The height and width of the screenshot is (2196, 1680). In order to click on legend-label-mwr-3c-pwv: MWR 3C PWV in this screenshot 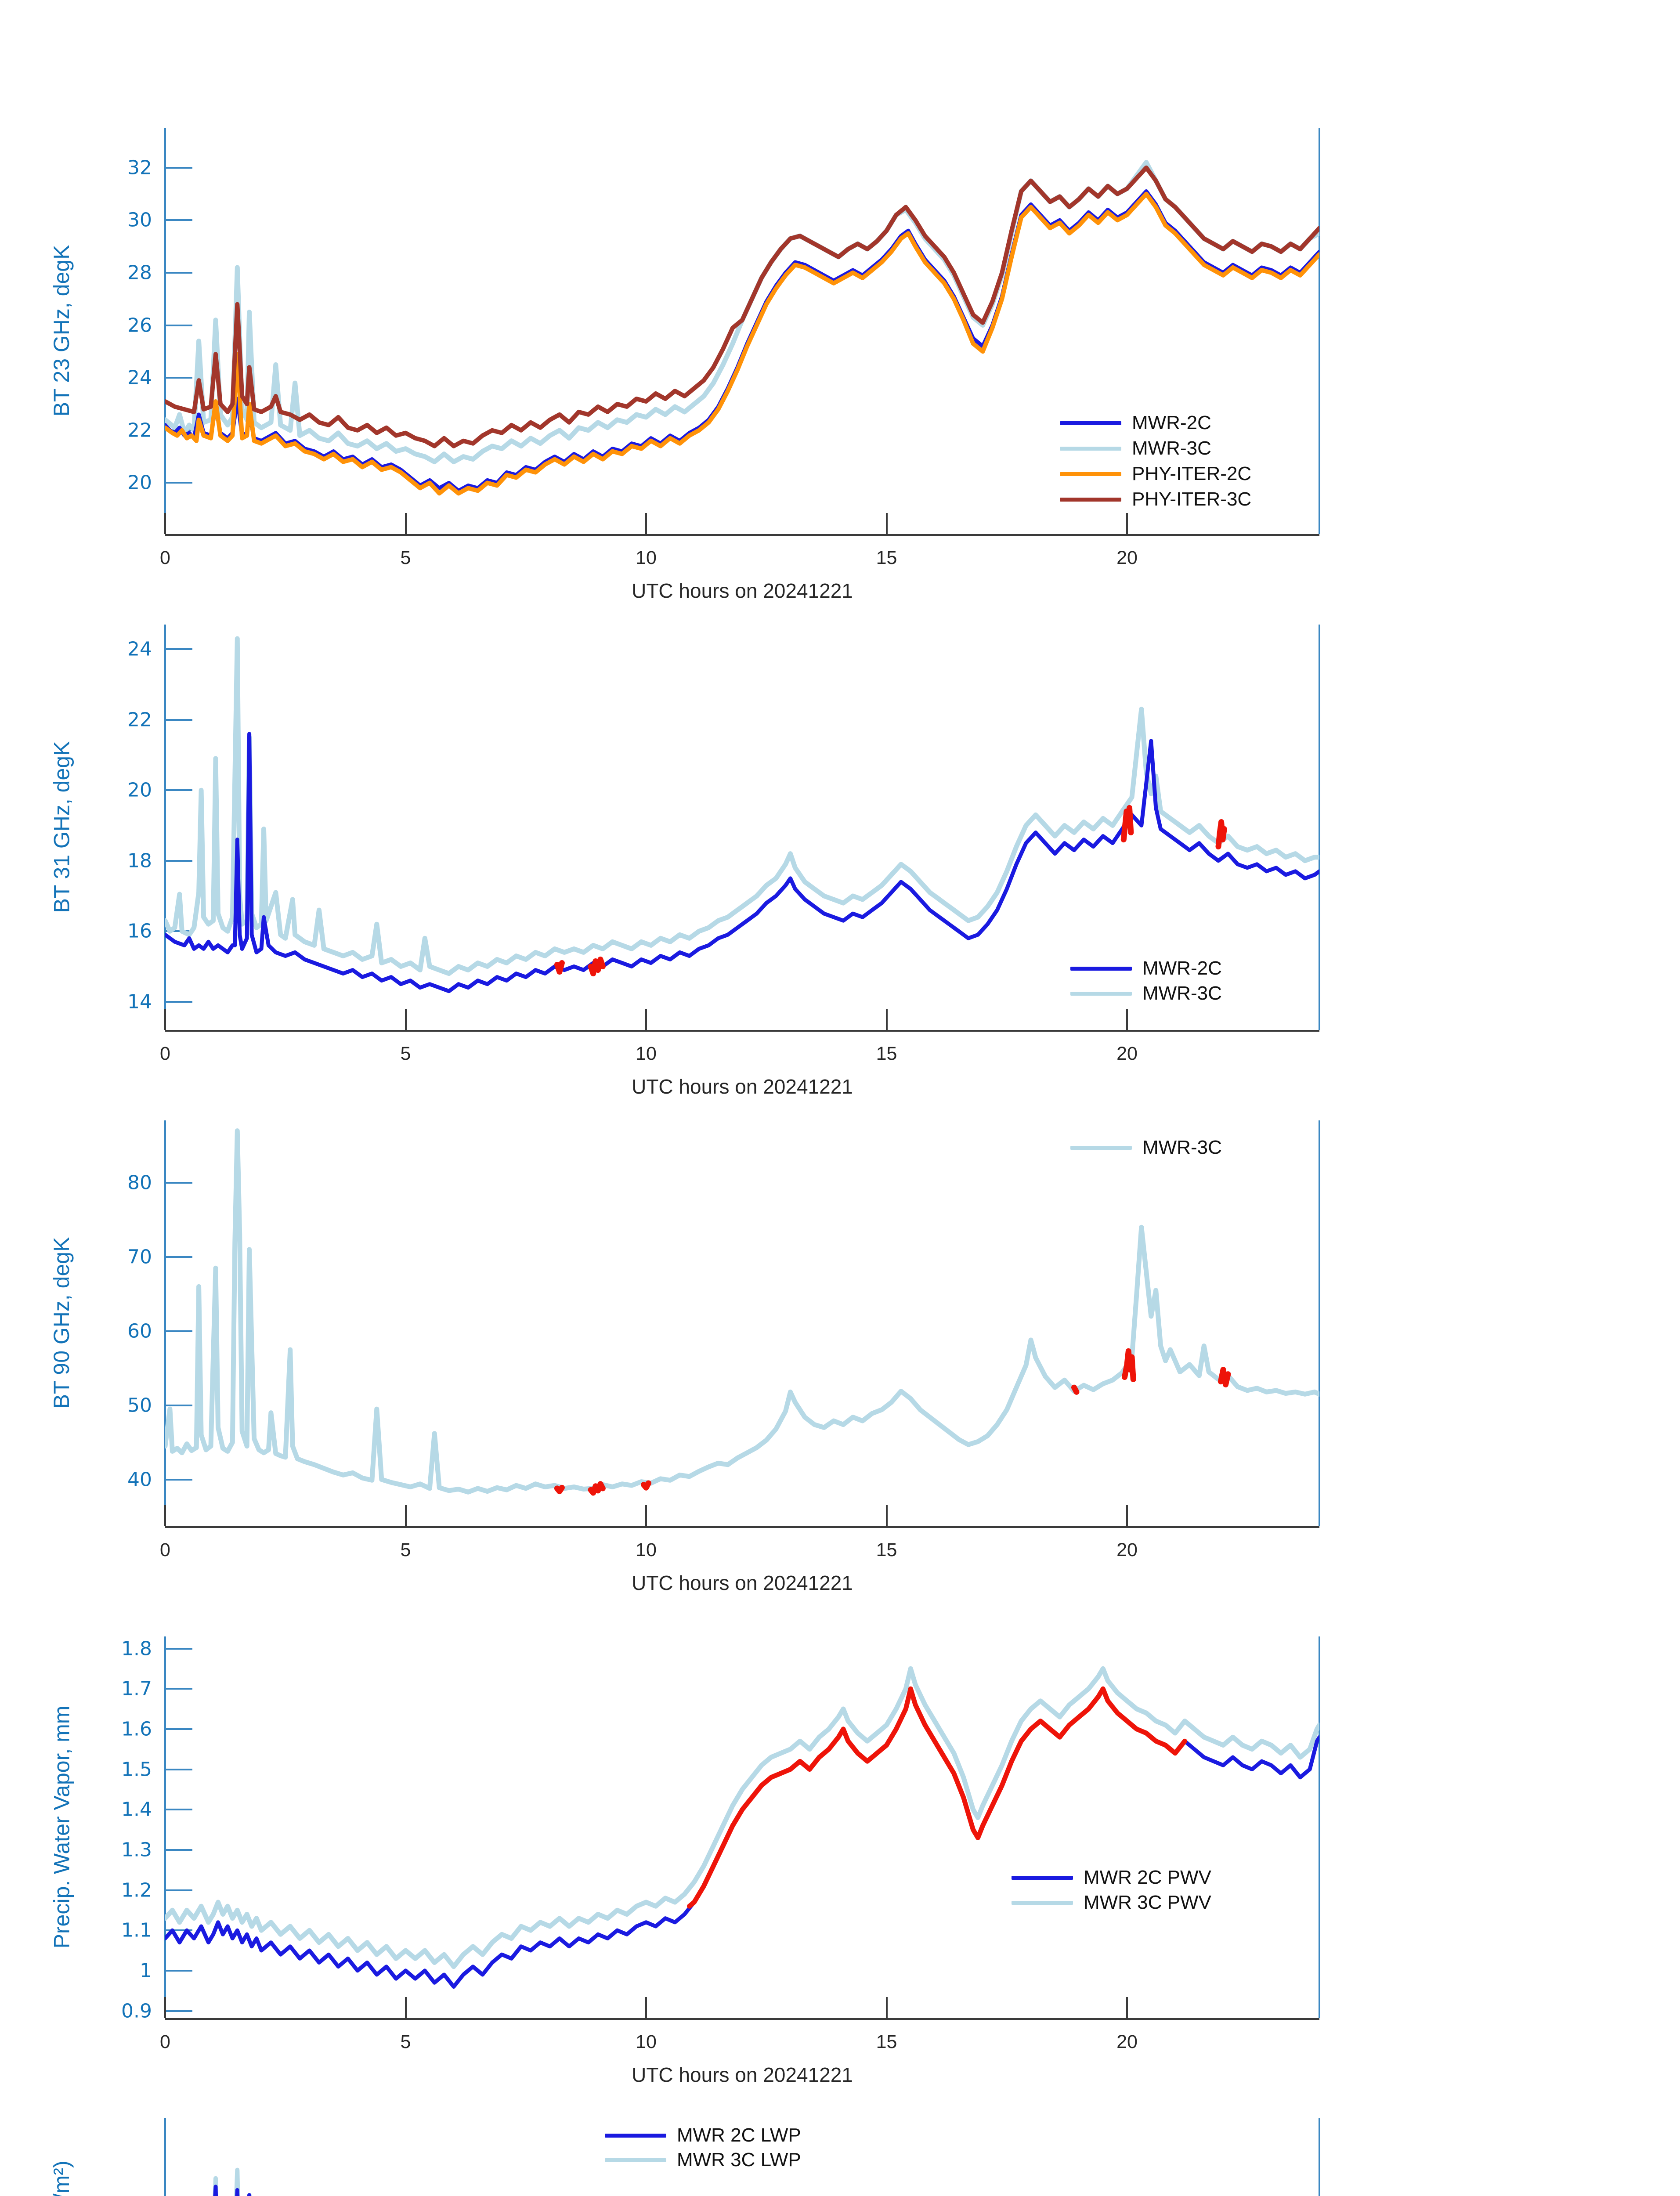, I will do `click(1147, 1902)`.